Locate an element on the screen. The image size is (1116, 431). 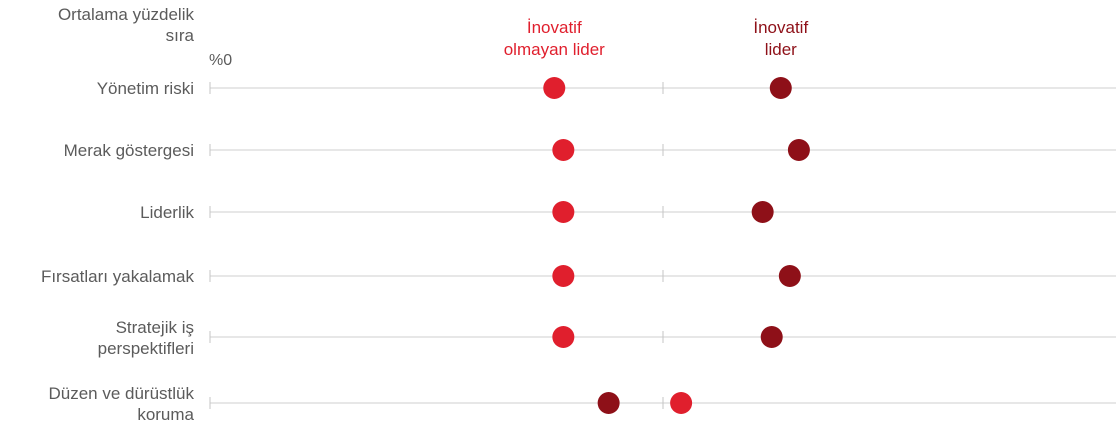
row-label: koruma is located at coordinates (165, 414).